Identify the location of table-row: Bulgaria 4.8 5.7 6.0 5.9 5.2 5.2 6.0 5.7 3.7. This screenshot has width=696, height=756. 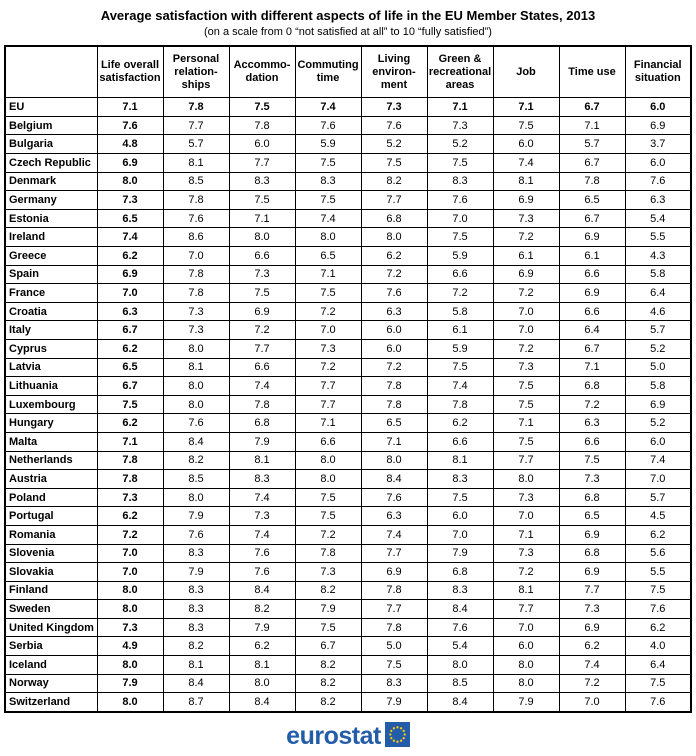
(348, 144).